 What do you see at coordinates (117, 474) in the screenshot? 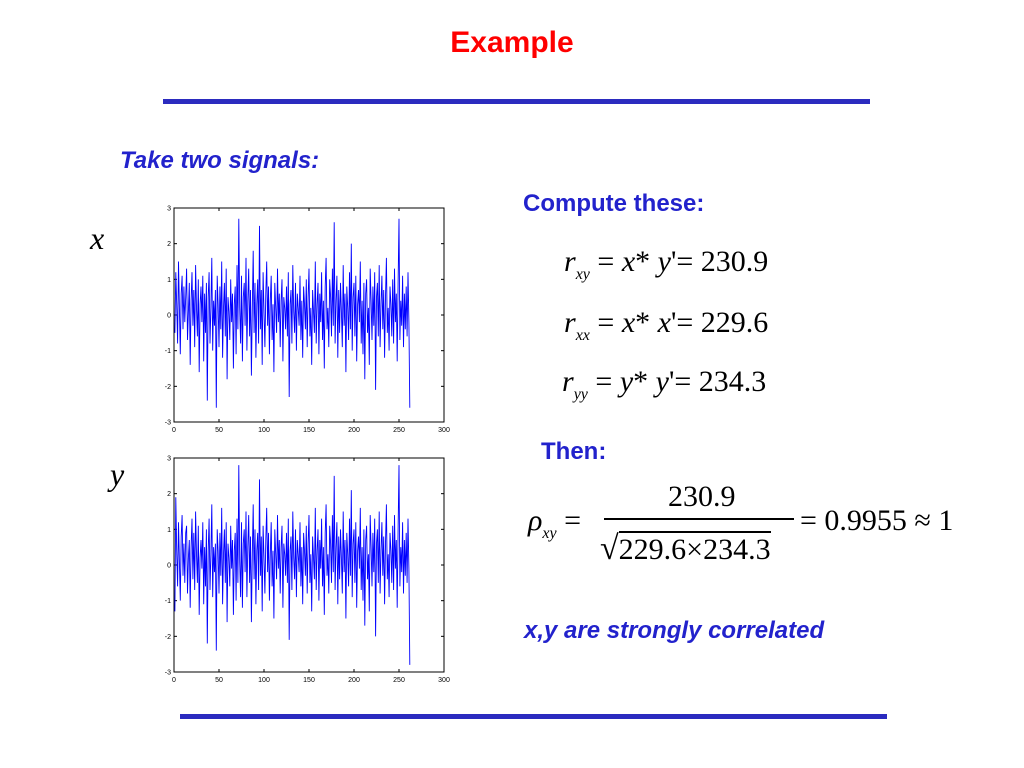
I see `signal-y-label: y` at bounding box center [117, 474].